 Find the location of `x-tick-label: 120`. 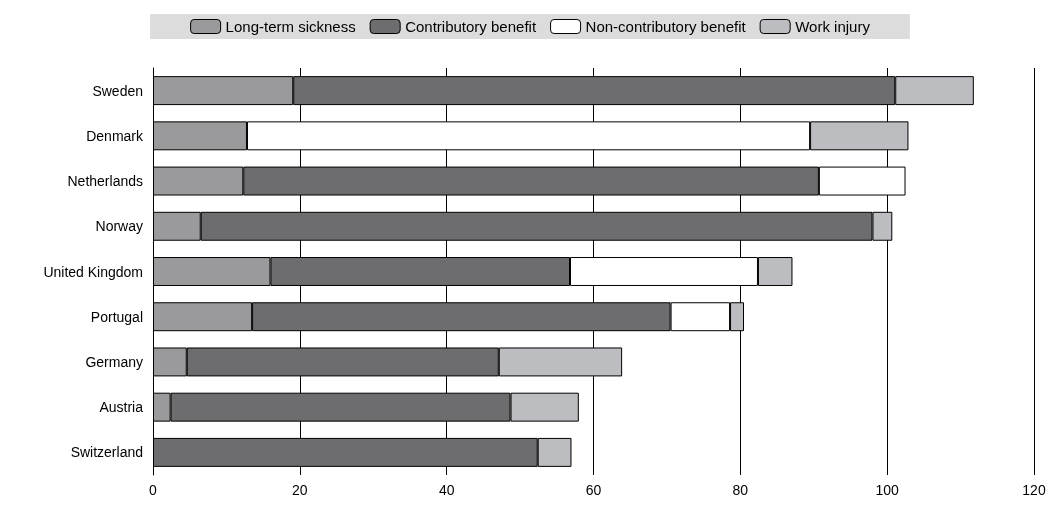

x-tick-label: 120 is located at coordinates (1034, 490).